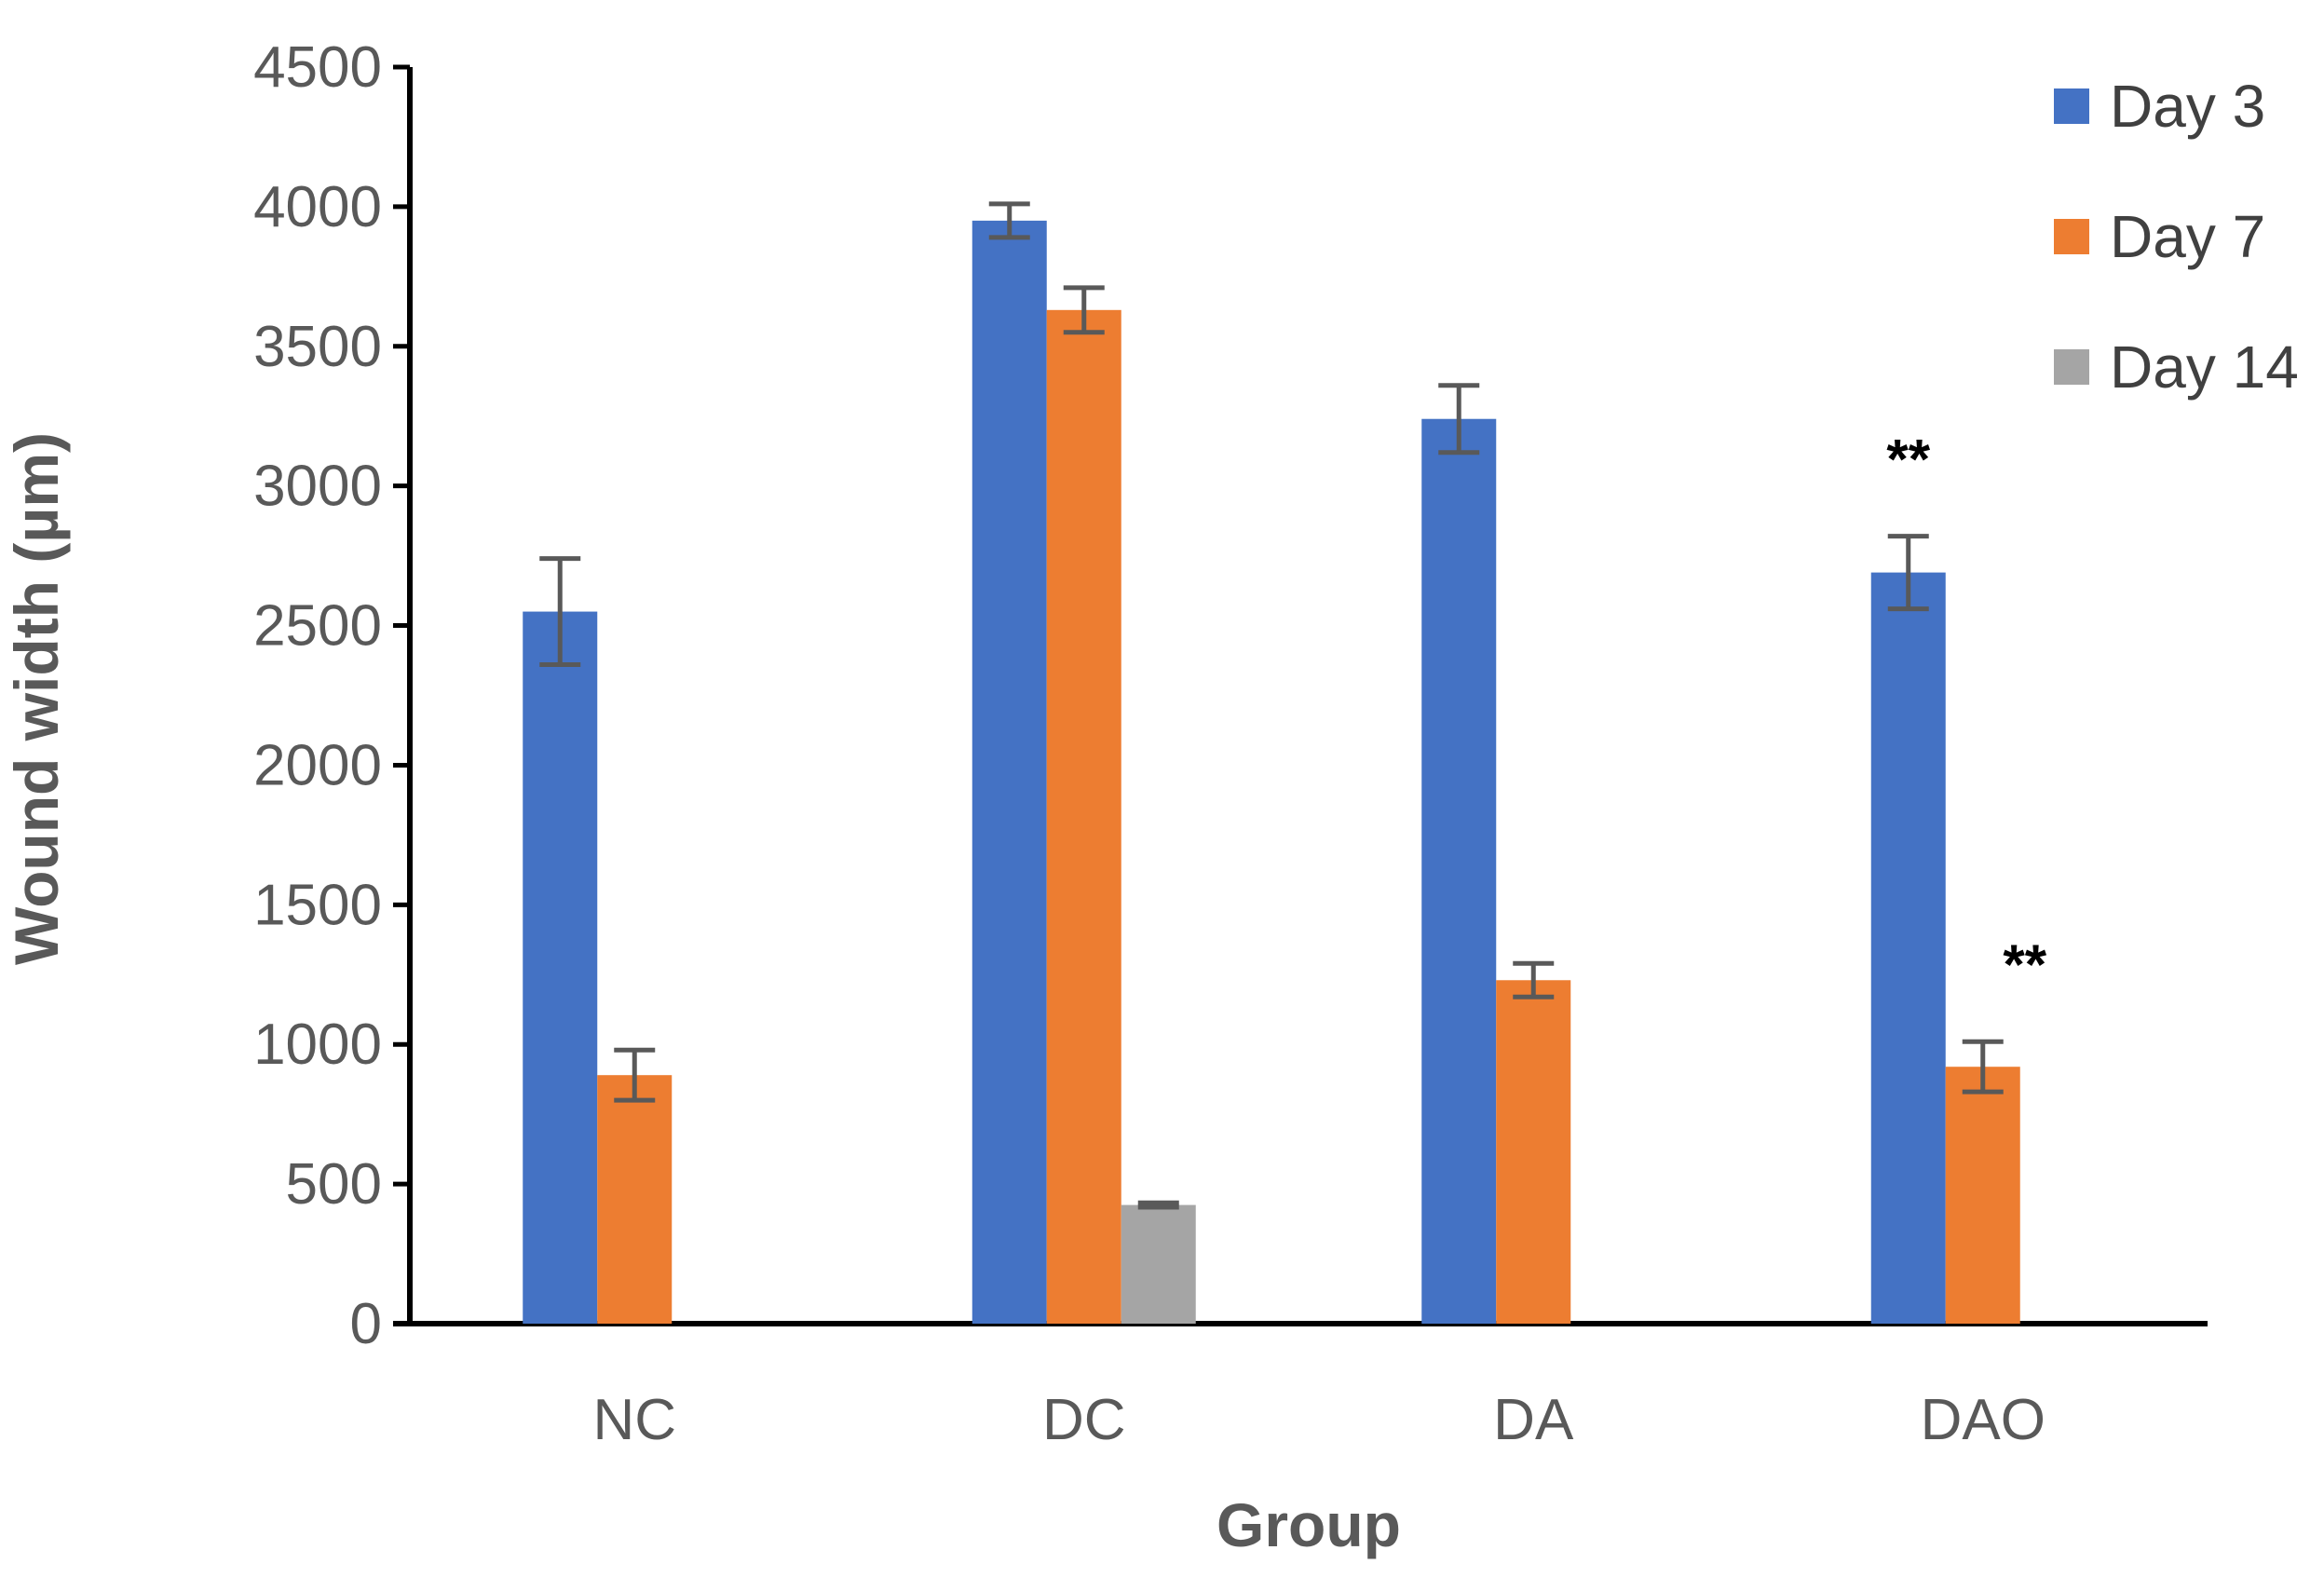  I want to click on y-tick-label: 0, so click(366, 1324).